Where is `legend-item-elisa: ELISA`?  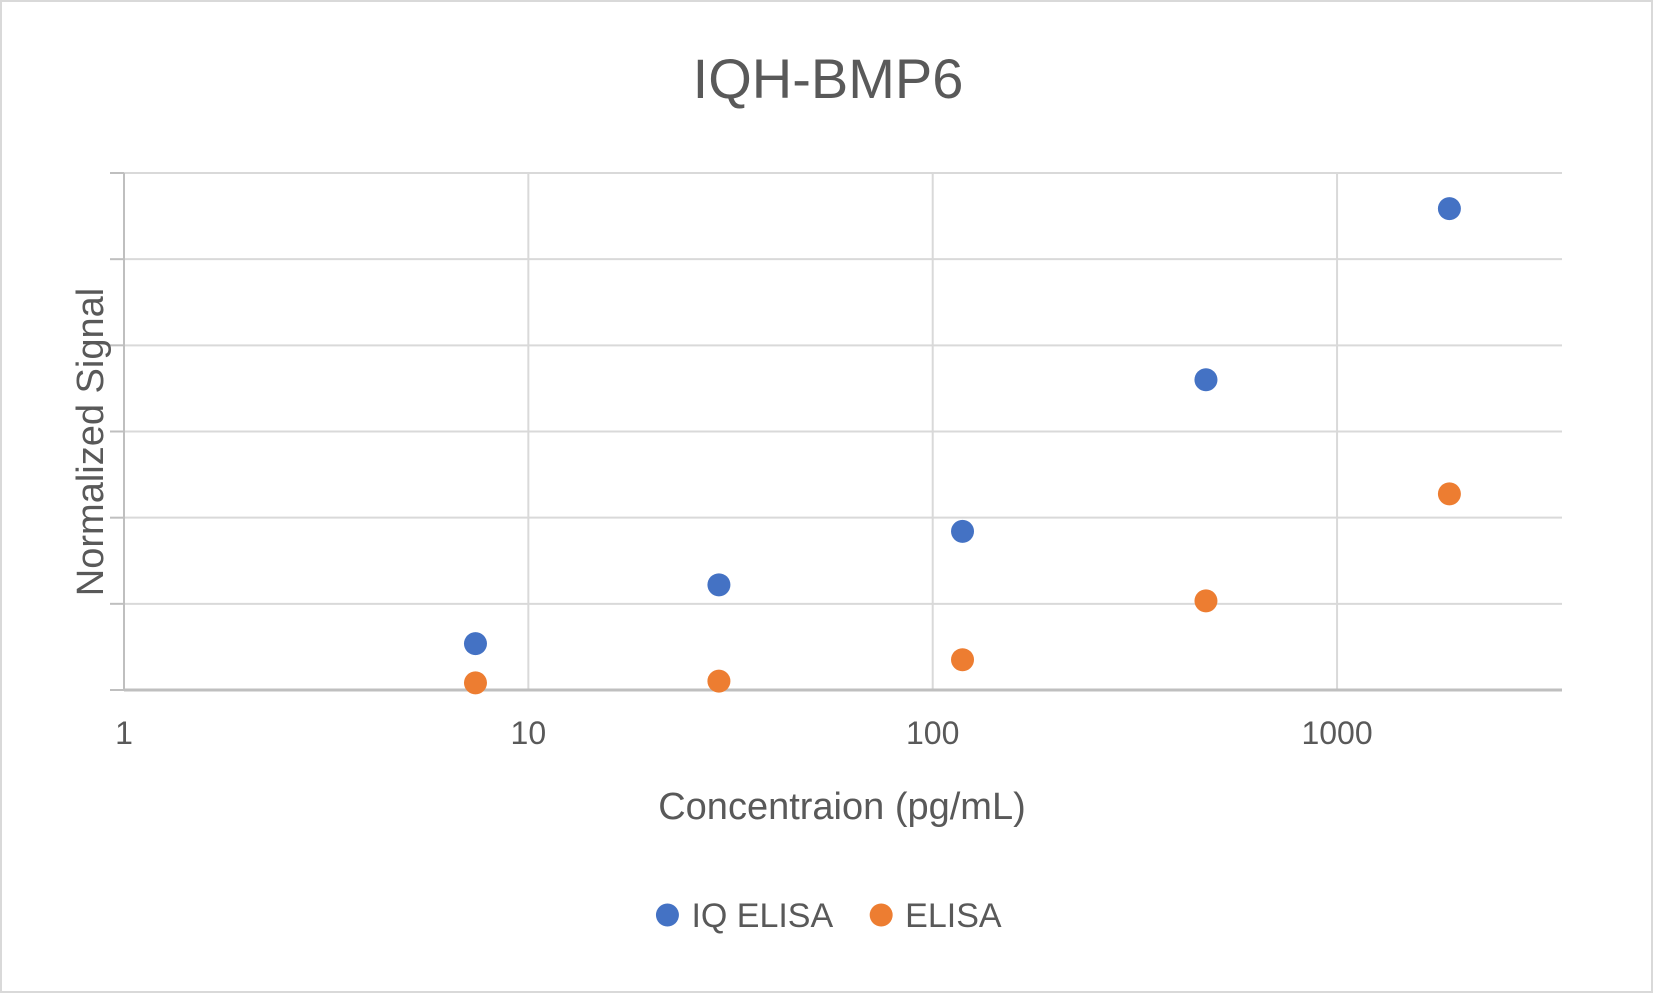 legend-item-elisa: ELISA is located at coordinates (935, 916).